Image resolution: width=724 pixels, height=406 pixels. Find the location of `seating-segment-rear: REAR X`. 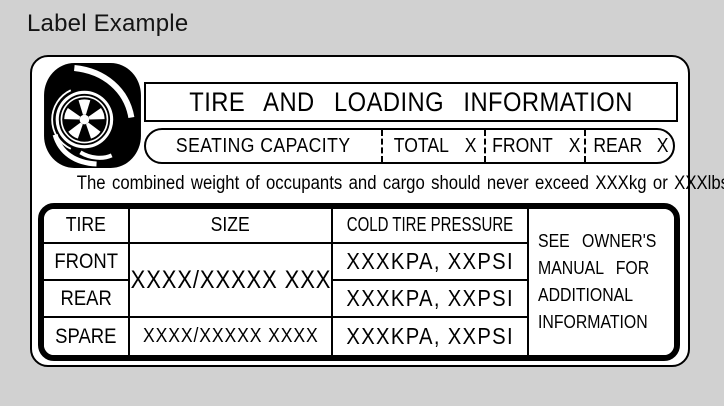

seating-segment-rear: REAR X is located at coordinates (628, 146).